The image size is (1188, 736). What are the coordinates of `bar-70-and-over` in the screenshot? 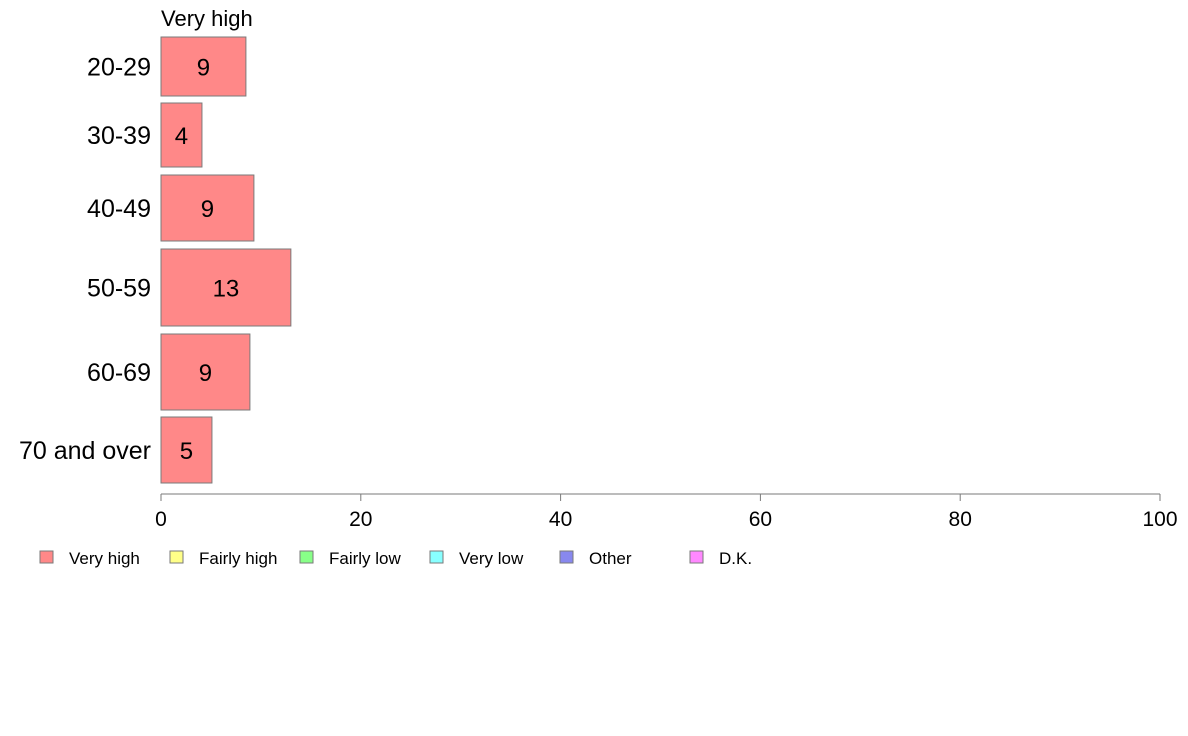 It's located at (186, 450).